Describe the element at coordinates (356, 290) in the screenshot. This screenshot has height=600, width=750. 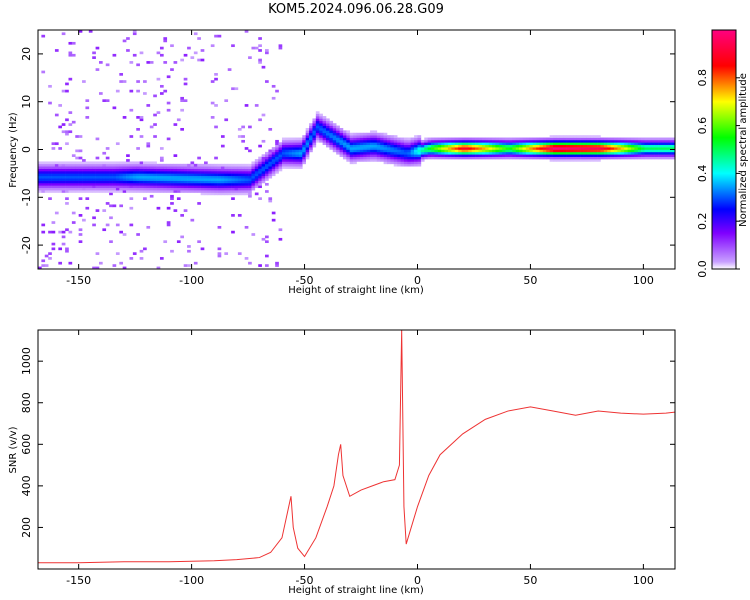
I see `spectrogram-x-label: Height of straight line (km)` at that location.